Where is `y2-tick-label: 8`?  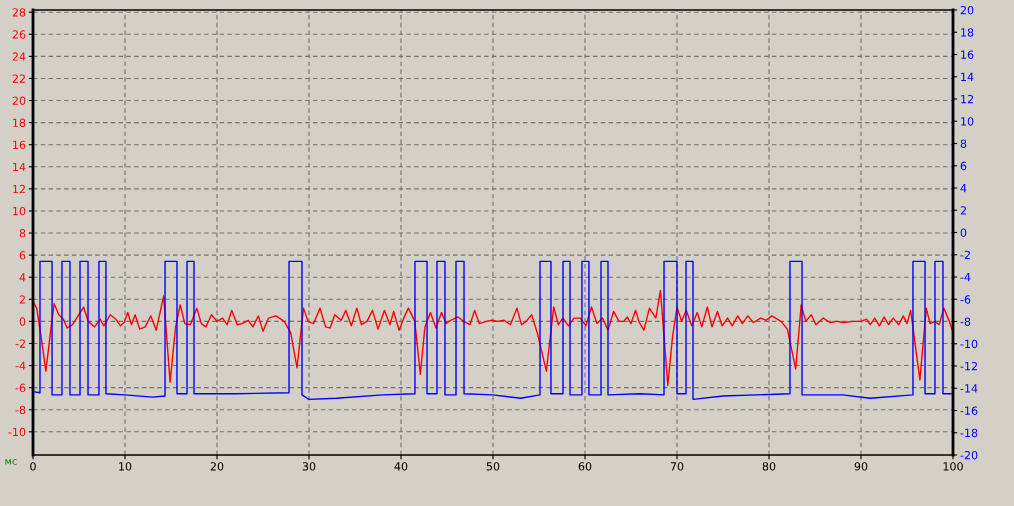
y2-tick-label: 8 is located at coordinates (963, 143).